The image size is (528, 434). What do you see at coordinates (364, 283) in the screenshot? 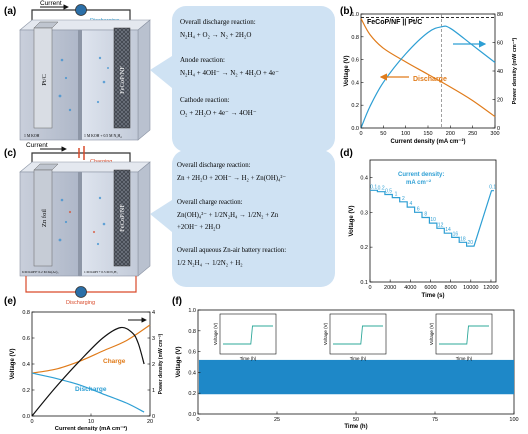
I see `y-axis-tick-label: 0.1` at bounding box center [364, 283].